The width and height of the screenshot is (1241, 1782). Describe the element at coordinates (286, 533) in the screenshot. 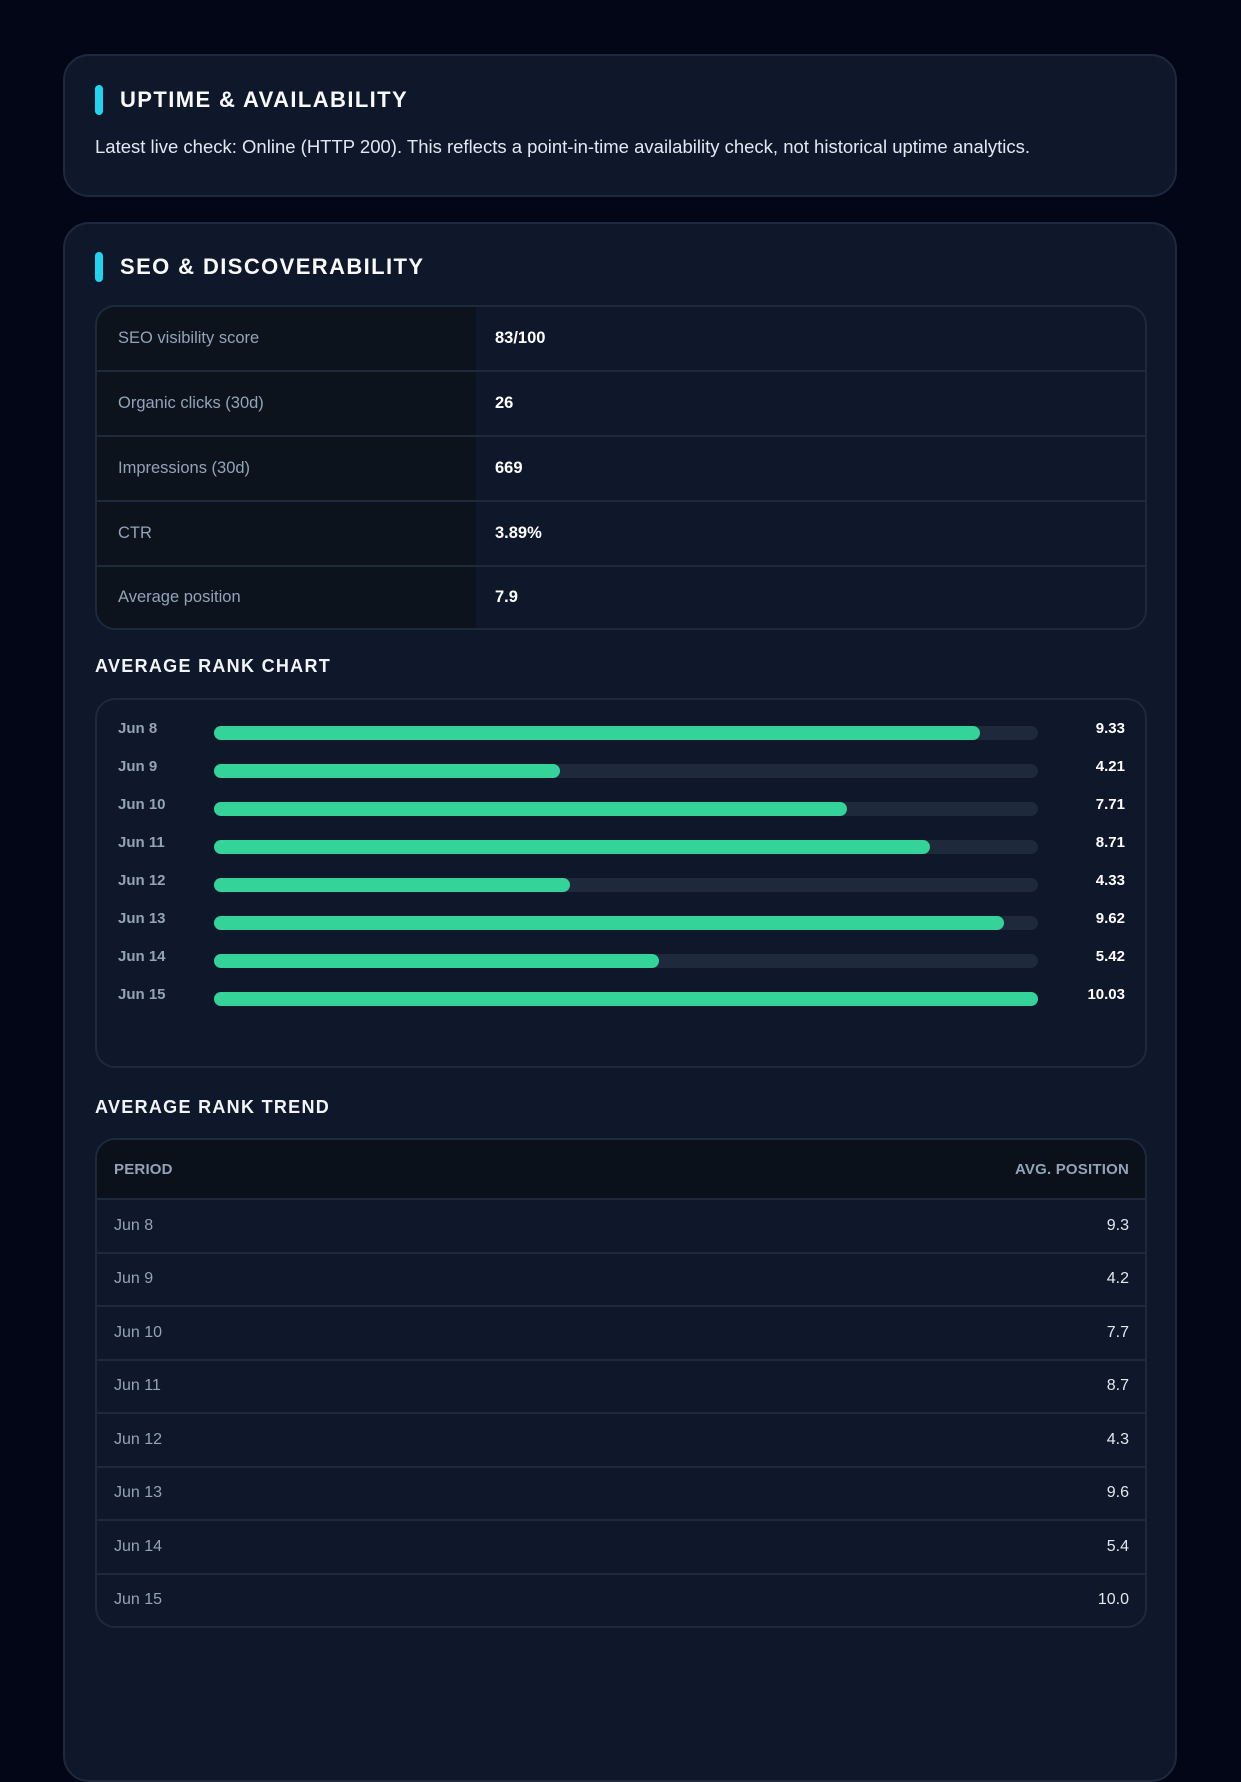

I see `metric-label: CTR` at that location.